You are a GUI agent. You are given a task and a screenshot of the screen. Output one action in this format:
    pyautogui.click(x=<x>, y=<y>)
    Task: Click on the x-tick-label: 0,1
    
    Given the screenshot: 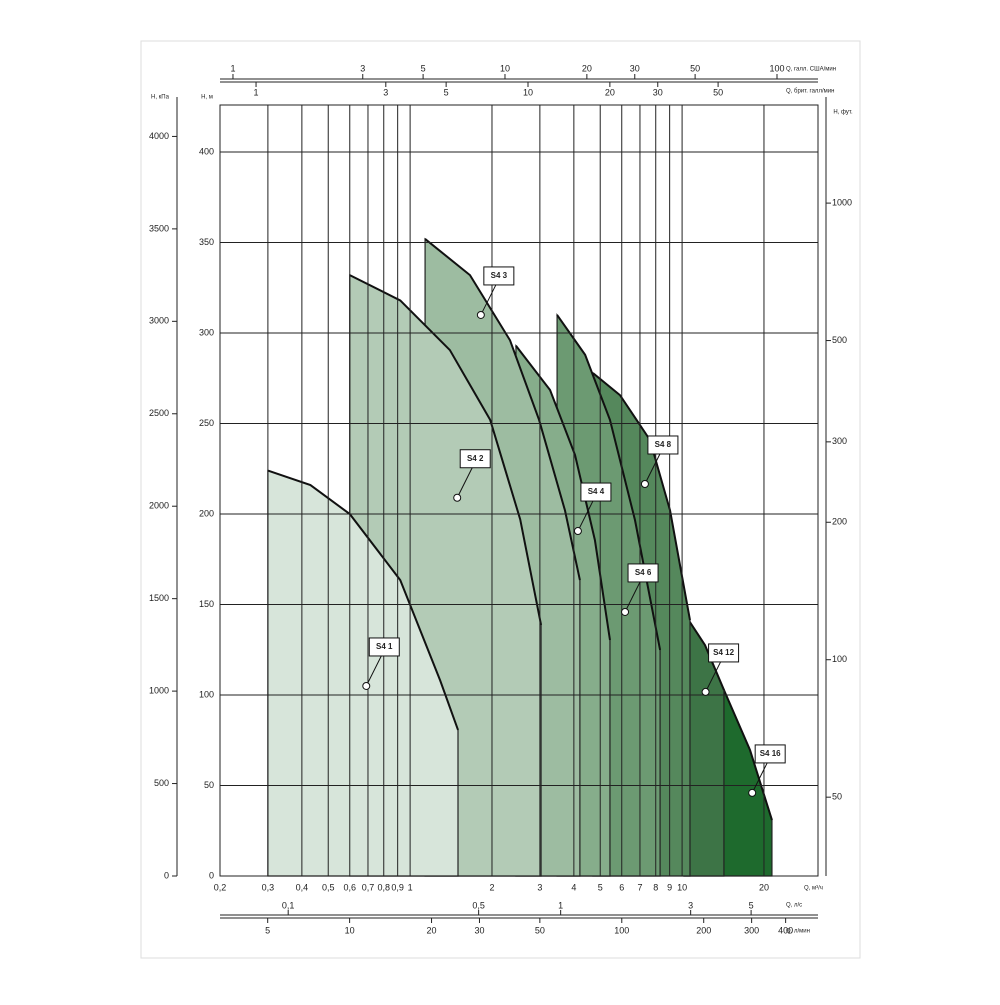 What is the action you would take?
    pyautogui.click(x=288, y=905)
    